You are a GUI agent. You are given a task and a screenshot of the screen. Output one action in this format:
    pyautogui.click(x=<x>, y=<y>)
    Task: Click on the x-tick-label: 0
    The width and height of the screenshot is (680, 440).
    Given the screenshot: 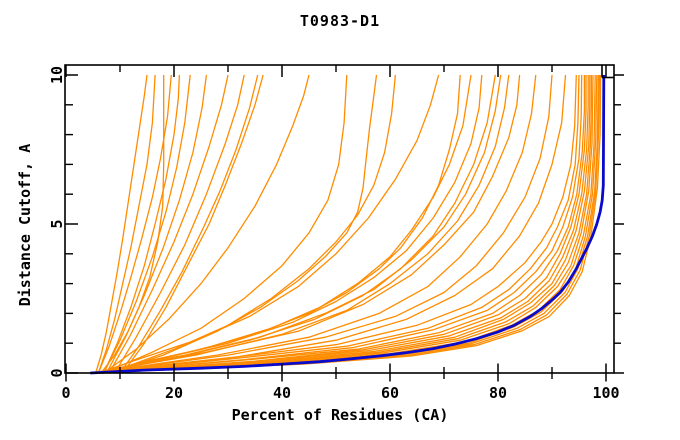 What is the action you would take?
    pyautogui.click(x=66, y=393)
    